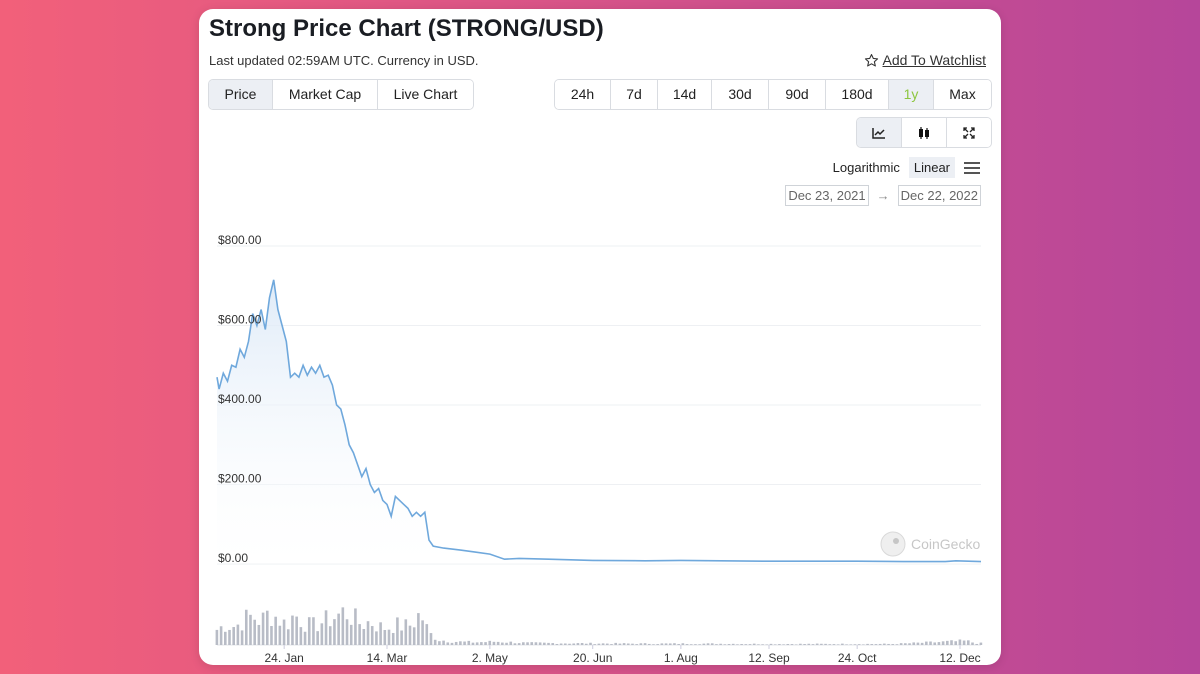  I want to click on range-24h: 24h, so click(583, 94).